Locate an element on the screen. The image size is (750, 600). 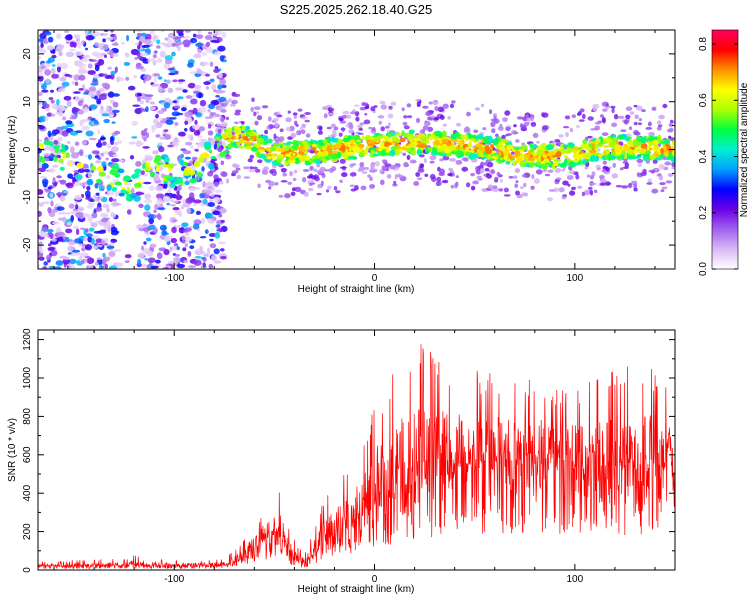
snr-x-tick-label: -100 is located at coordinates (174, 579).